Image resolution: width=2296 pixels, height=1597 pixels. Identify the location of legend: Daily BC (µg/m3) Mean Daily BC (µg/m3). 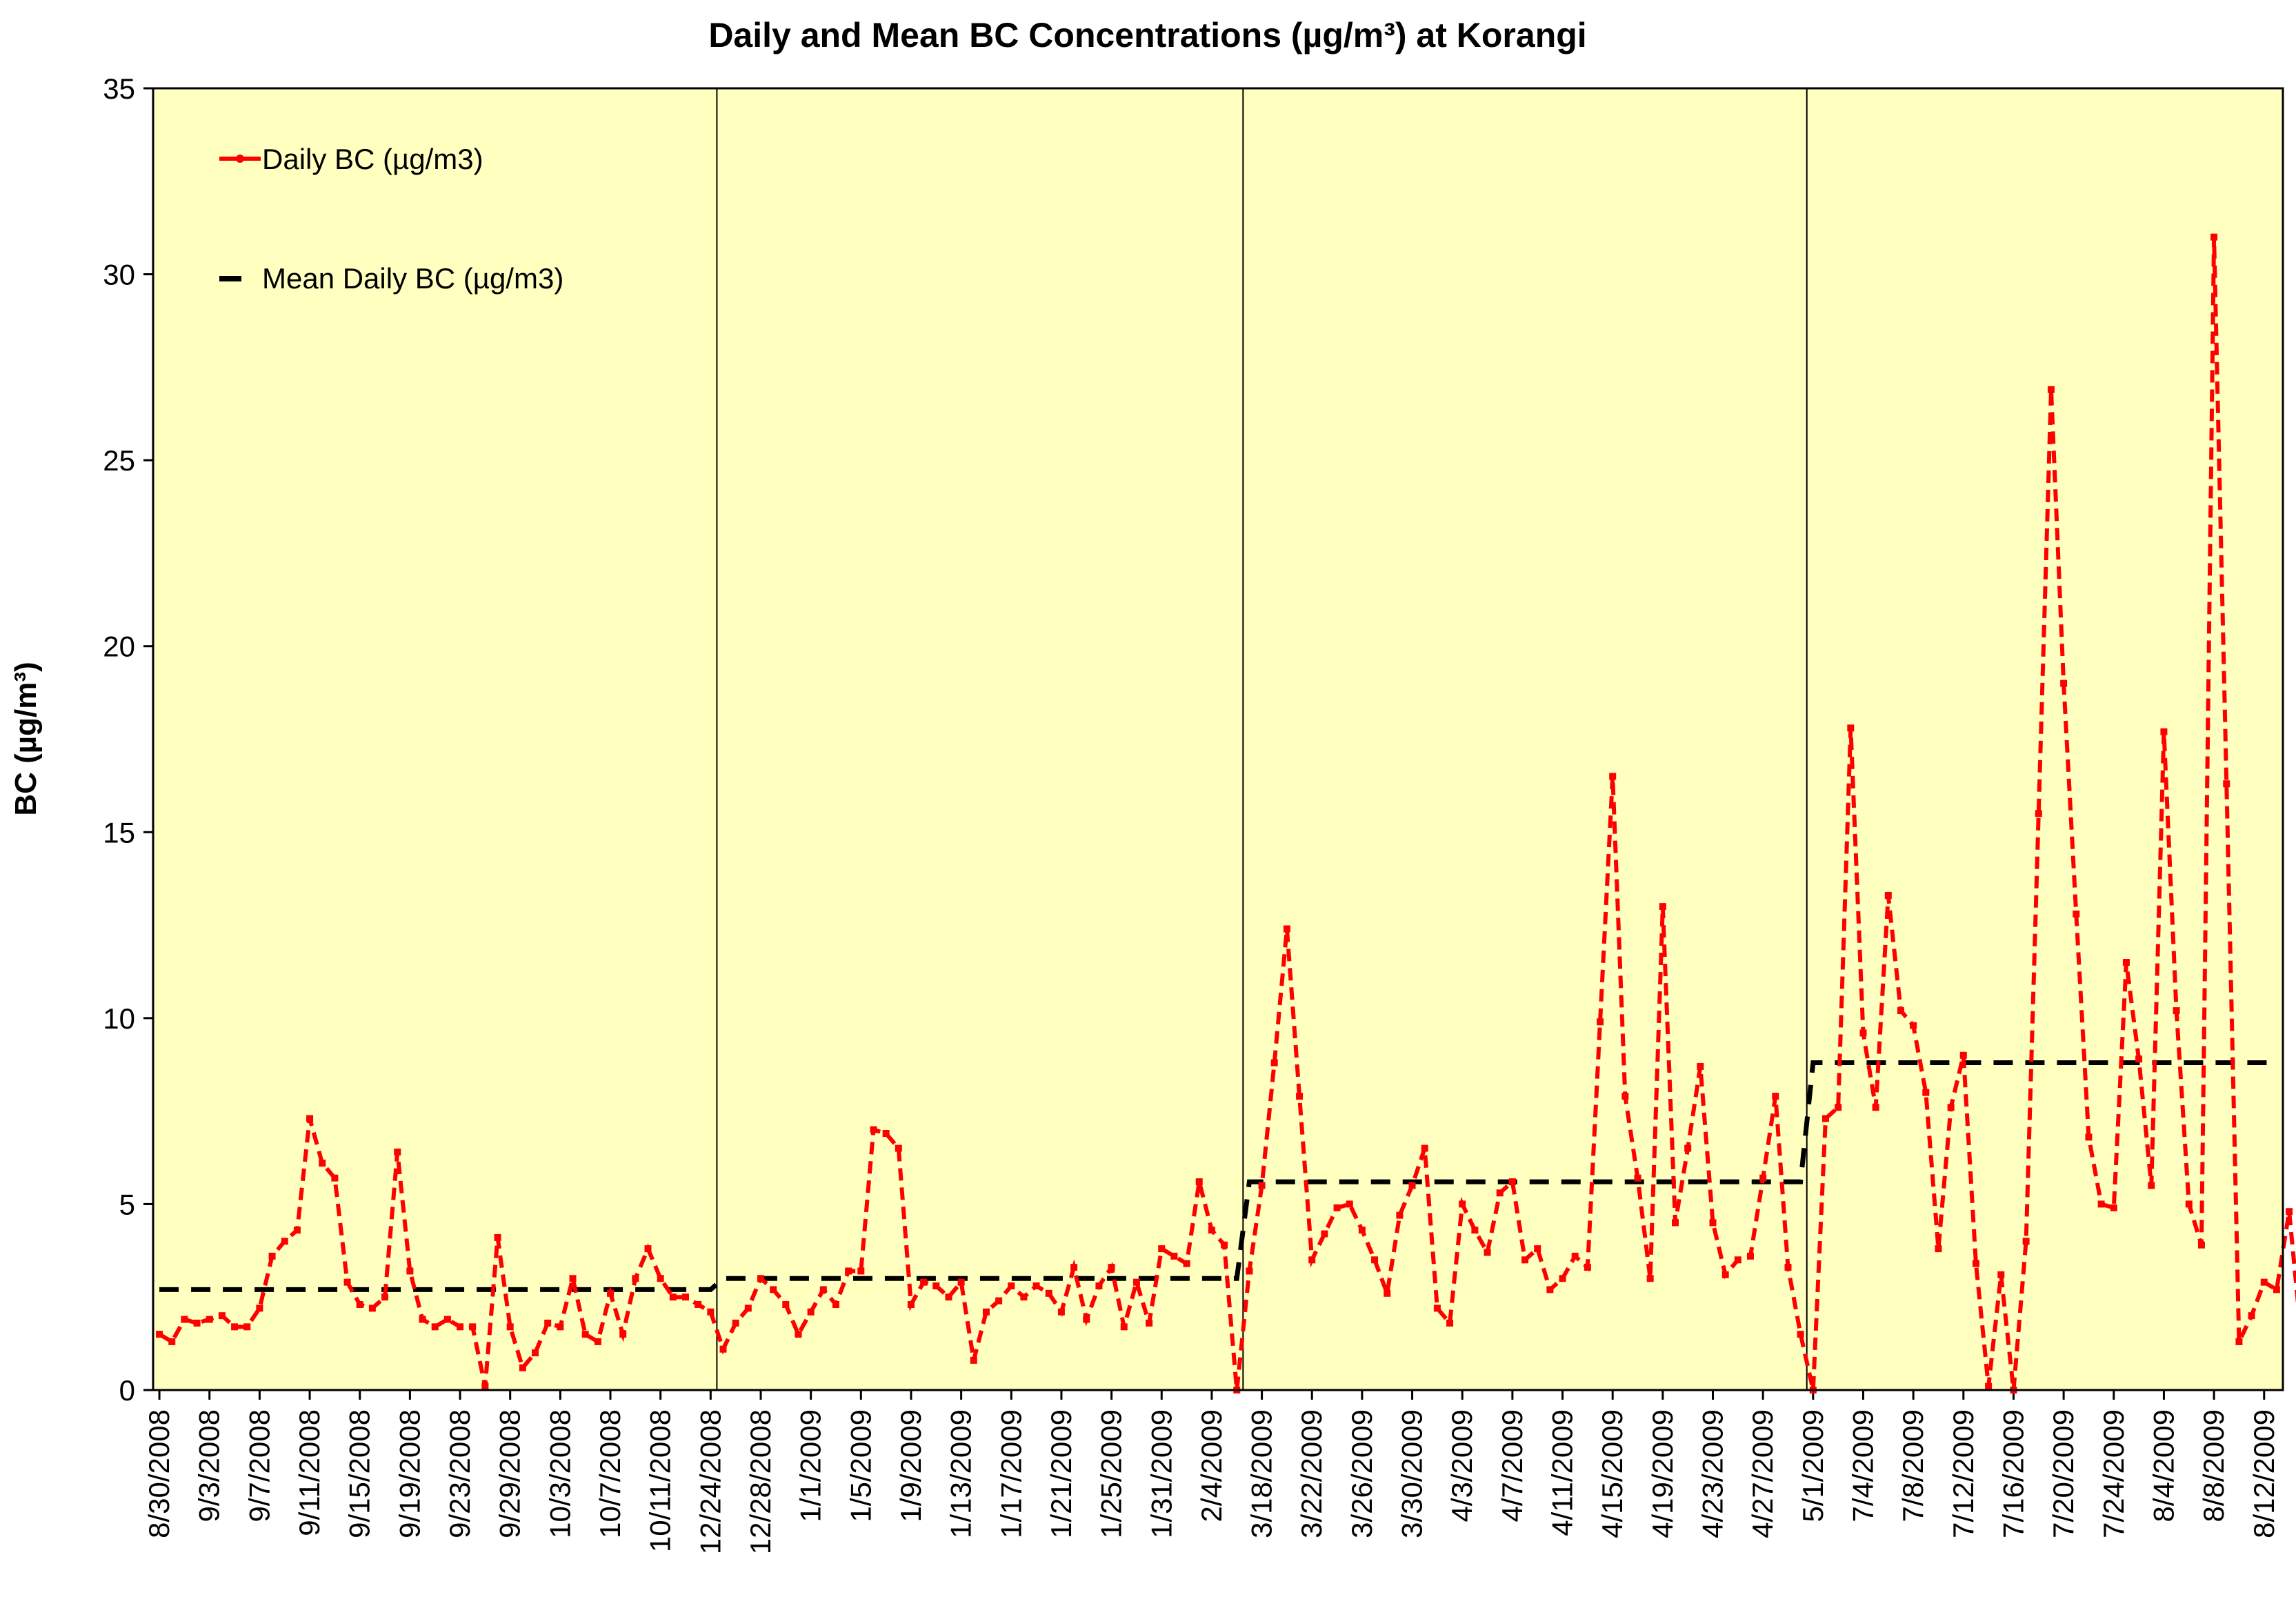
(391, 219).